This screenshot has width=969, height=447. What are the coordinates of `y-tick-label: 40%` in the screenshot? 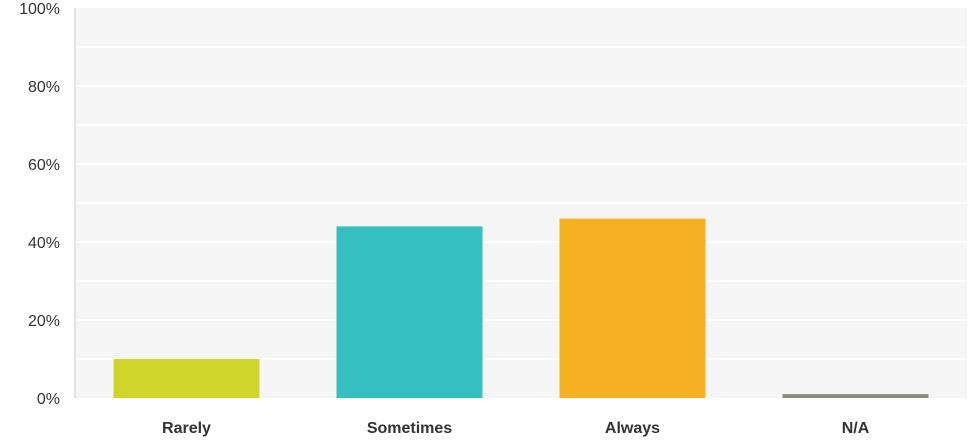 It's located at (44, 243).